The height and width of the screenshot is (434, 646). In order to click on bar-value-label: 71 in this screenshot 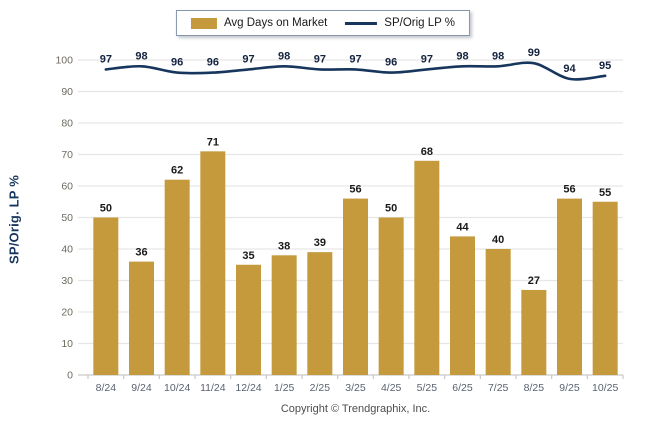, I will do `click(213, 142)`.